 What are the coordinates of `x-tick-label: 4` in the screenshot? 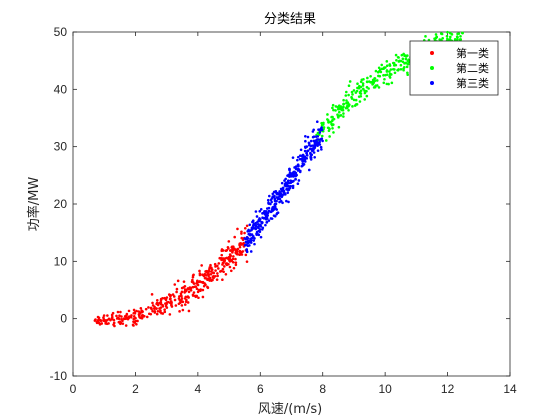 It's located at (198, 389).